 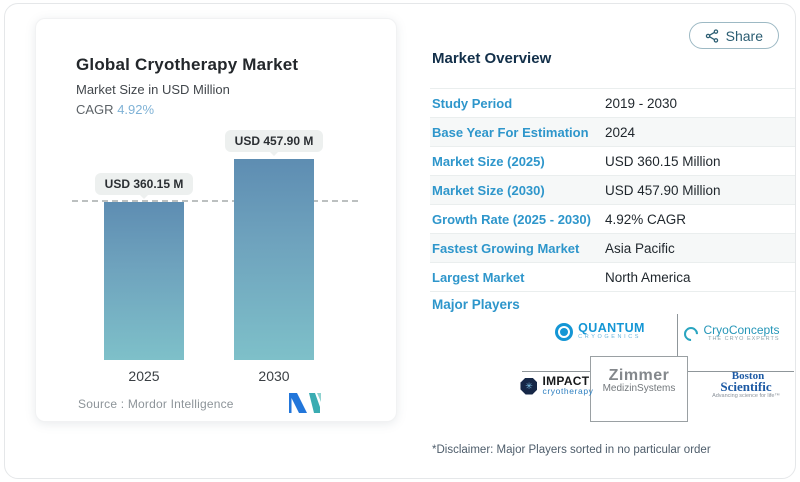 What do you see at coordinates (136, 109) in the screenshot?
I see `cagr-value: 4.92%` at bounding box center [136, 109].